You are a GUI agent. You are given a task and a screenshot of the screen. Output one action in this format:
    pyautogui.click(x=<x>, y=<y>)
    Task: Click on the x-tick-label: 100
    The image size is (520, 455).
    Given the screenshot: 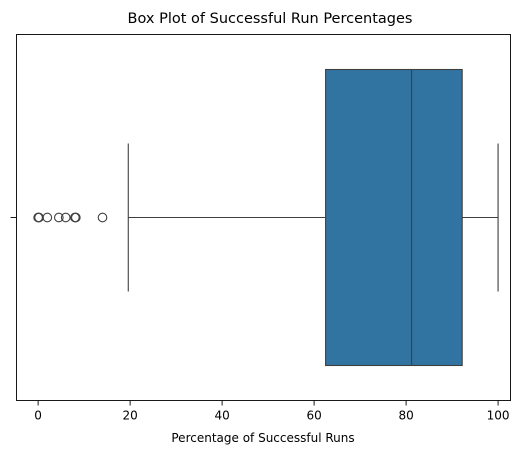 What is the action you would take?
    pyautogui.click(x=498, y=416)
    